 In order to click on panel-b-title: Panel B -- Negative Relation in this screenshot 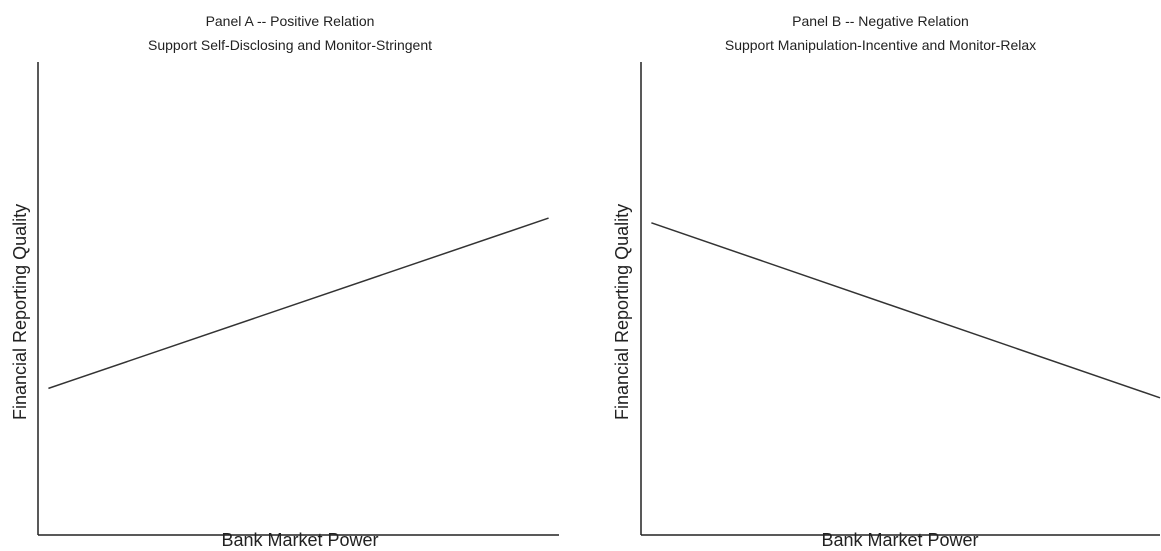, I will do `click(880, 21)`.